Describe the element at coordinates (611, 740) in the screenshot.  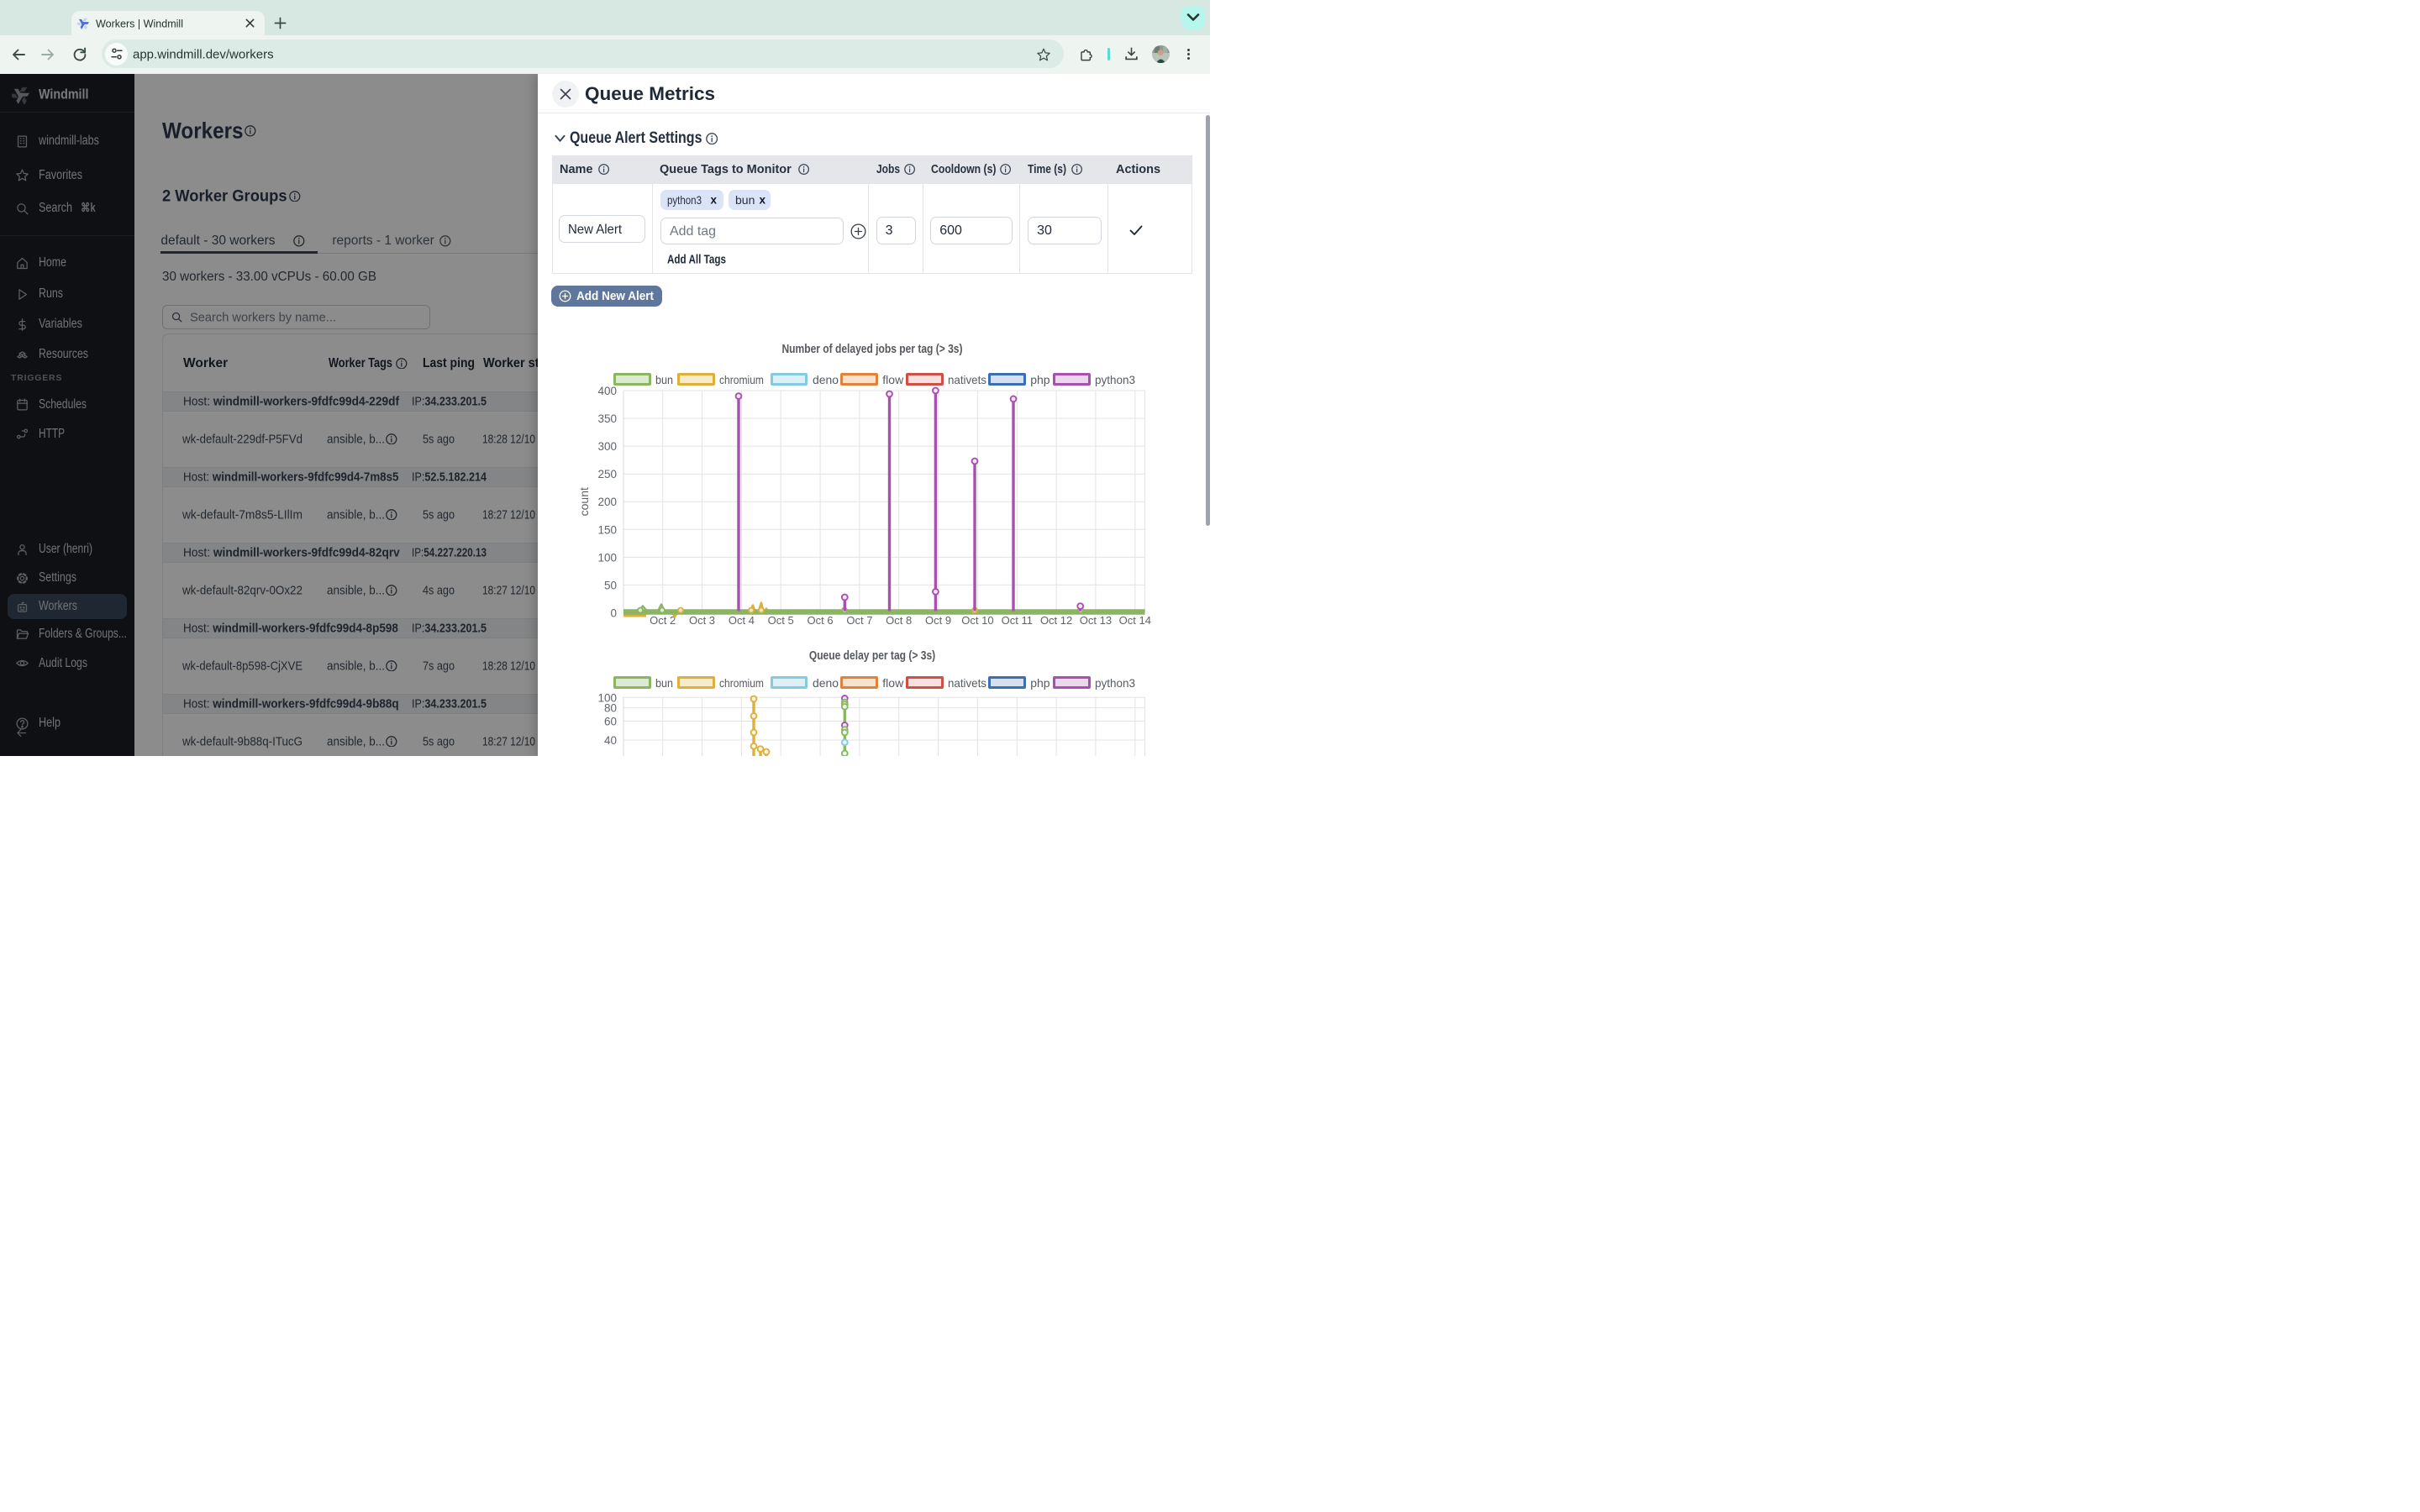
I see `svg-text: 40` at that location.